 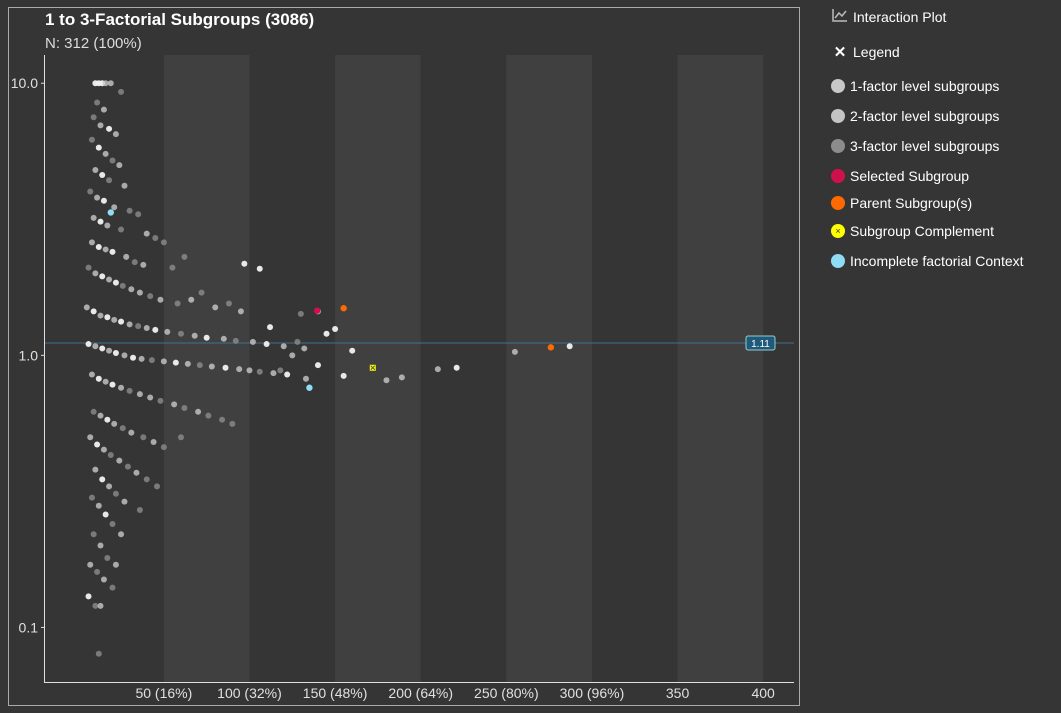 What do you see at coordinates (888, 17) in the screenshot?
I see `interaction-plot-button: Interaction Plot` at bounding box center [888, 17].